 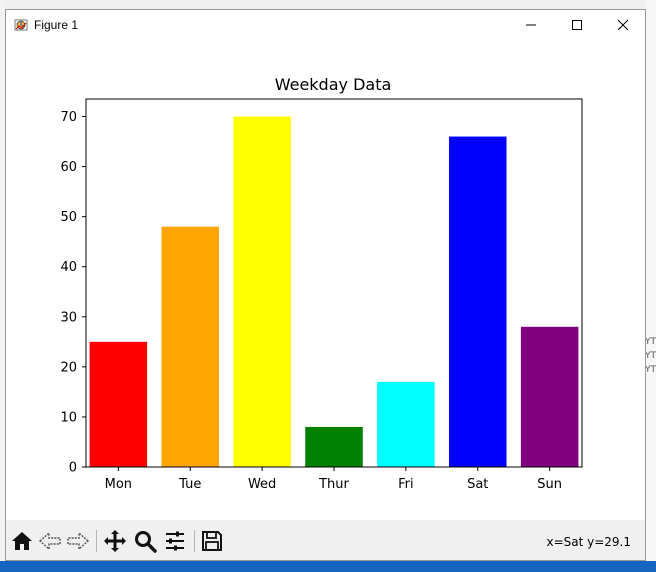 I want to click on pan-move-icon, so click(x=115, y=541).